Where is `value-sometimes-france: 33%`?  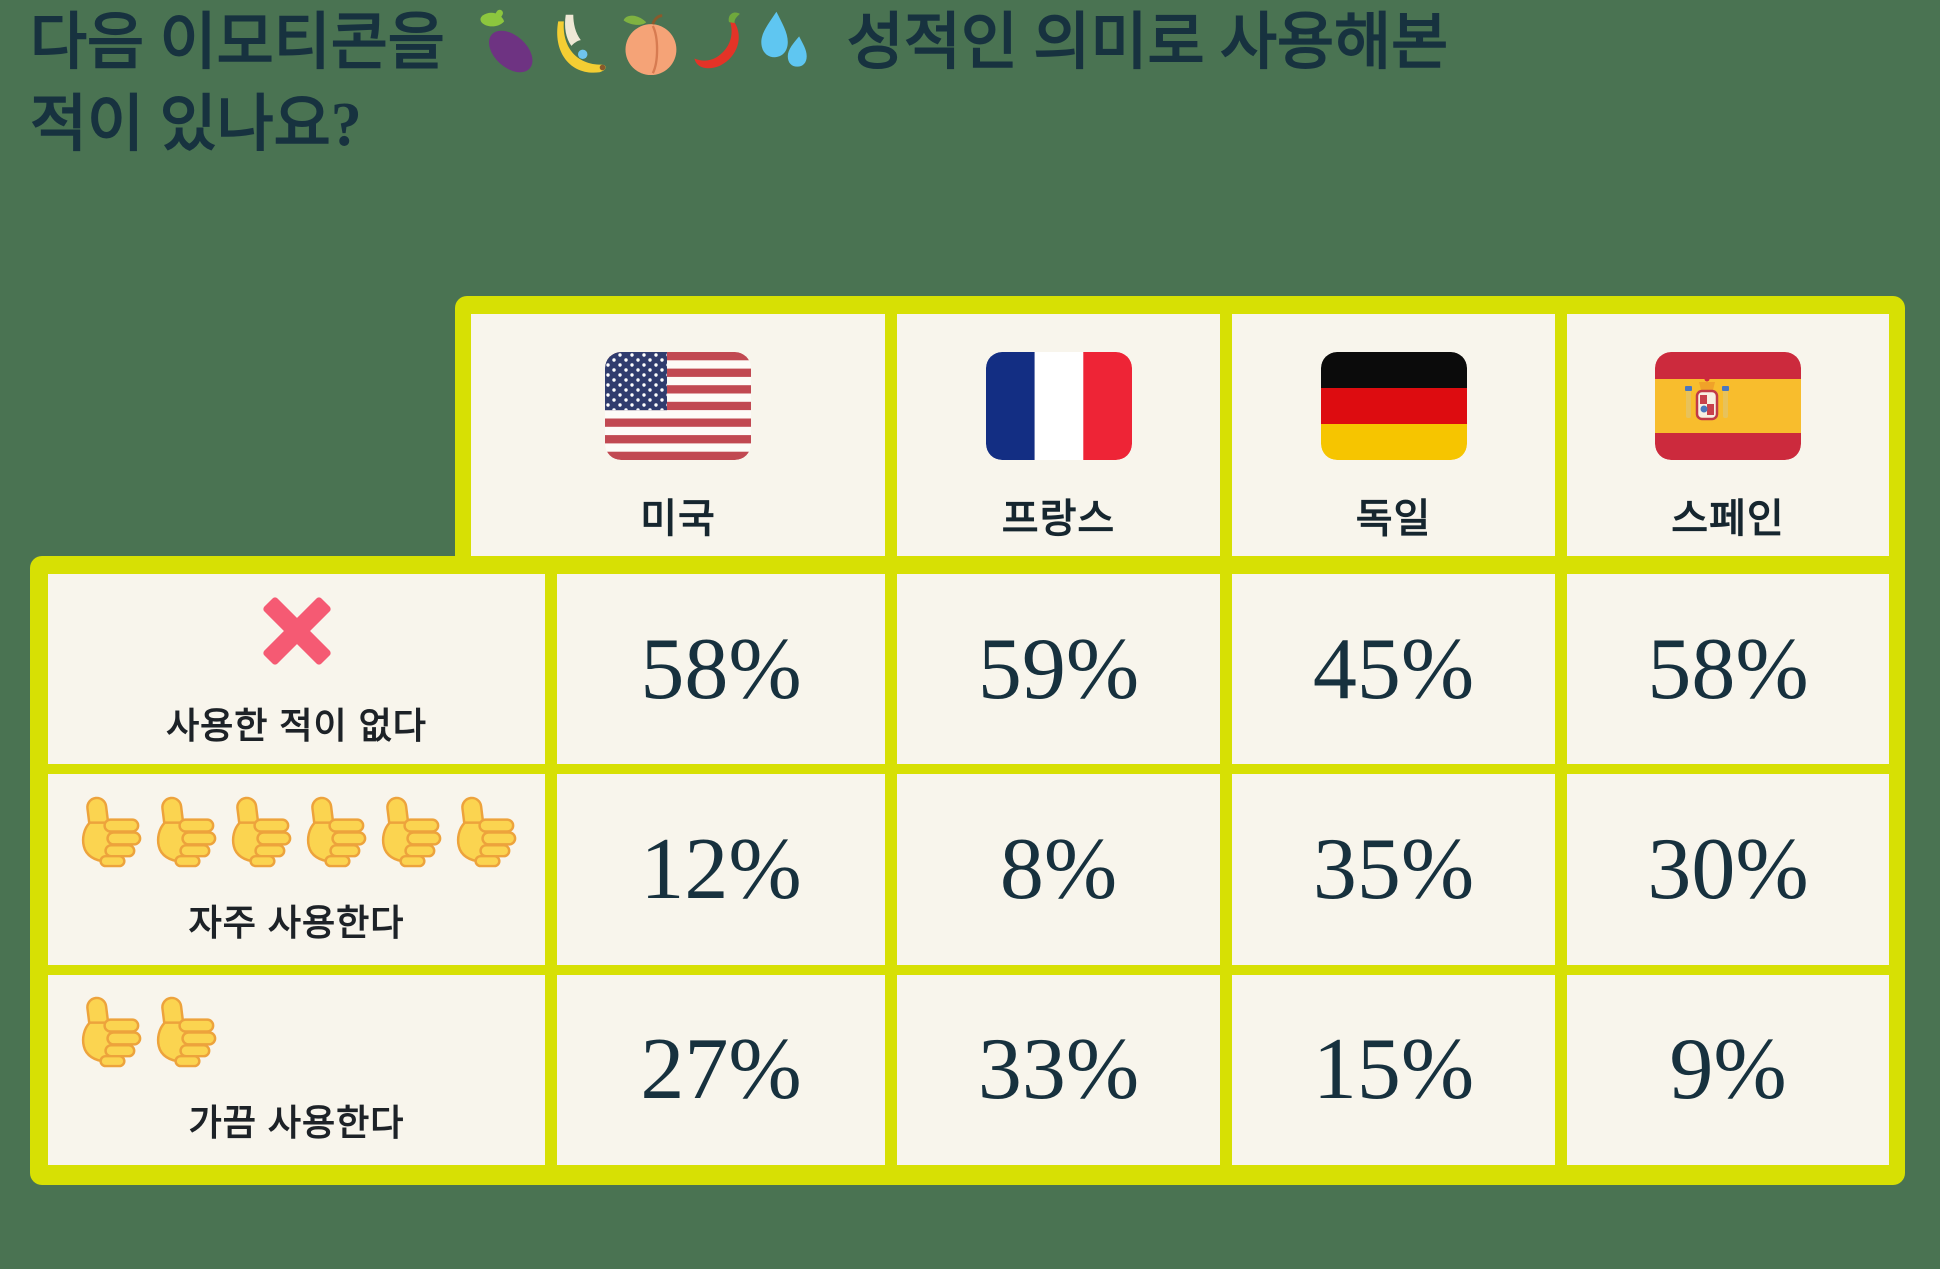
value-sometimes-france: 33% is located at coordinates (1058, 1069).